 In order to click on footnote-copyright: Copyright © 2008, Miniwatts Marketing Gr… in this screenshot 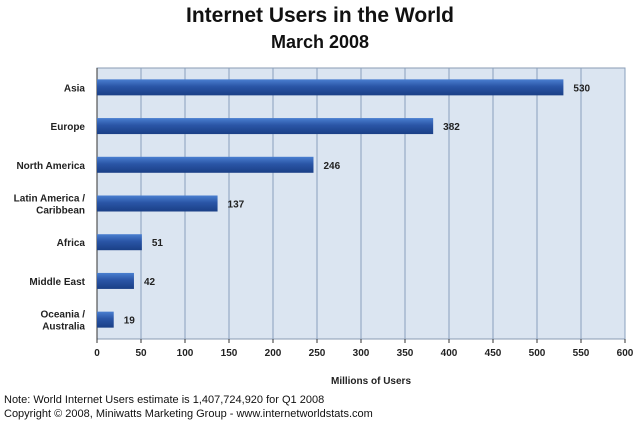, I will do `click(188, 414)`.